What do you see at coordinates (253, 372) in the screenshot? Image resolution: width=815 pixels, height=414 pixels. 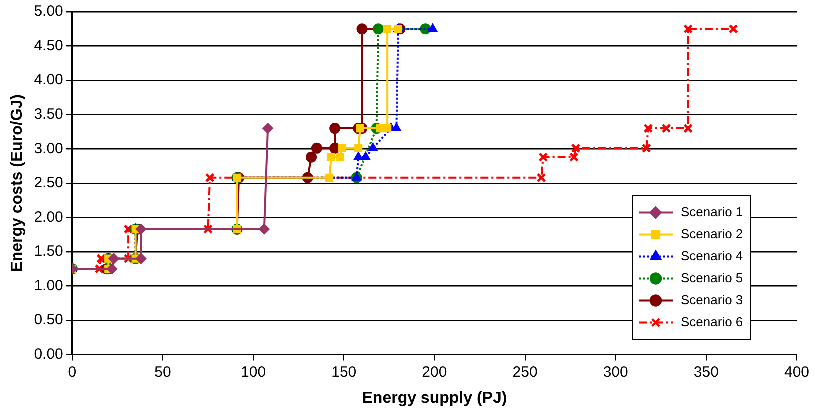 I see `x-tick-label: 100` at bounding box center [253, 372].